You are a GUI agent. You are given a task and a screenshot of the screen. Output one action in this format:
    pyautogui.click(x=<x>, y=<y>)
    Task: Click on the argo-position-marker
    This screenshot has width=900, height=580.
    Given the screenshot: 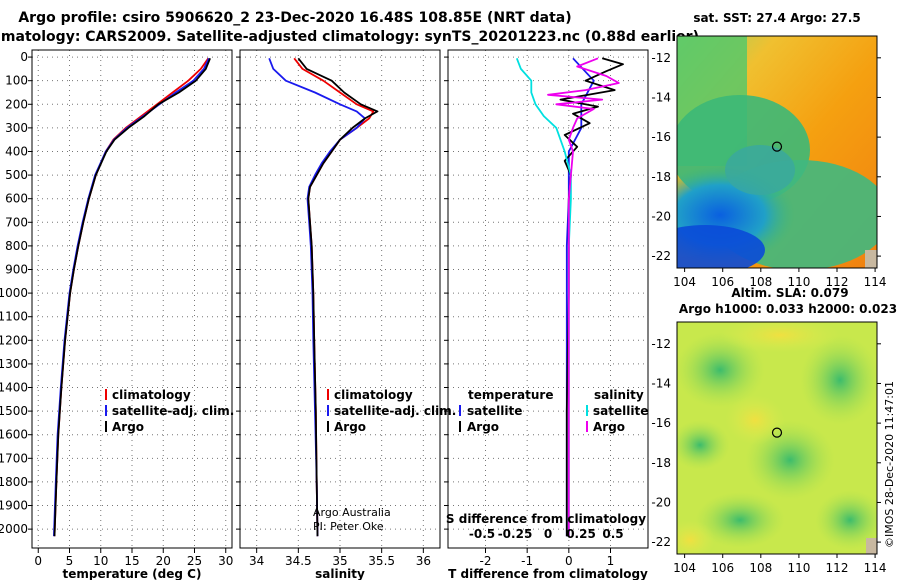 What is the action you would take?
    pyautogui.click(x=777, y=432)
    